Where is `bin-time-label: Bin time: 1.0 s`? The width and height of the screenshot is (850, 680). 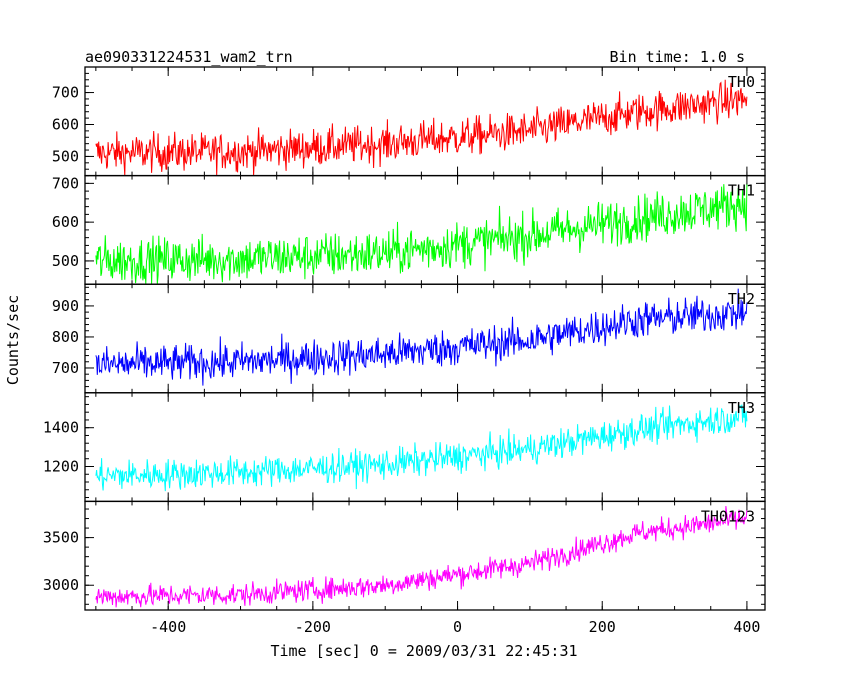
bin-time-label: Bin time: 1.0 s is located at coordinates (677, 57).